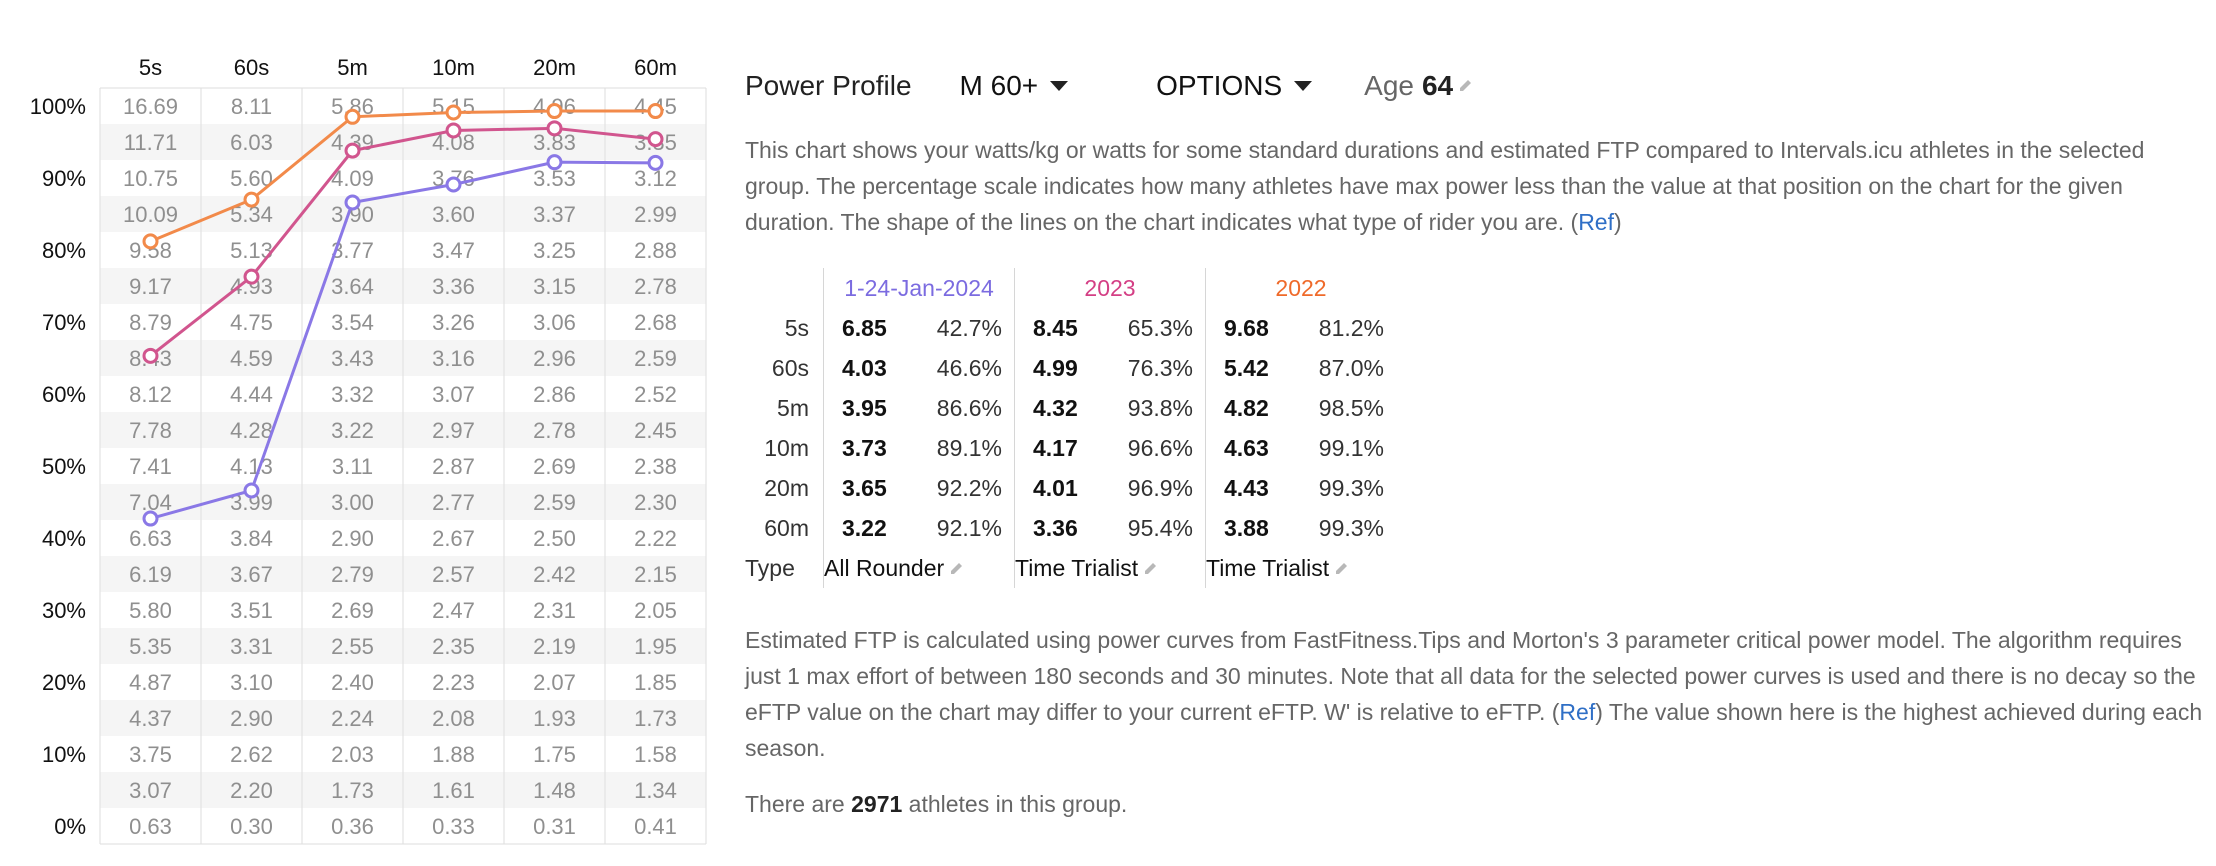 The height and width of the screenshot is (866, 2216). Describe the element at coordinates (251, 358) in the screenshot. I see `grid-value: 4.59` at that location.